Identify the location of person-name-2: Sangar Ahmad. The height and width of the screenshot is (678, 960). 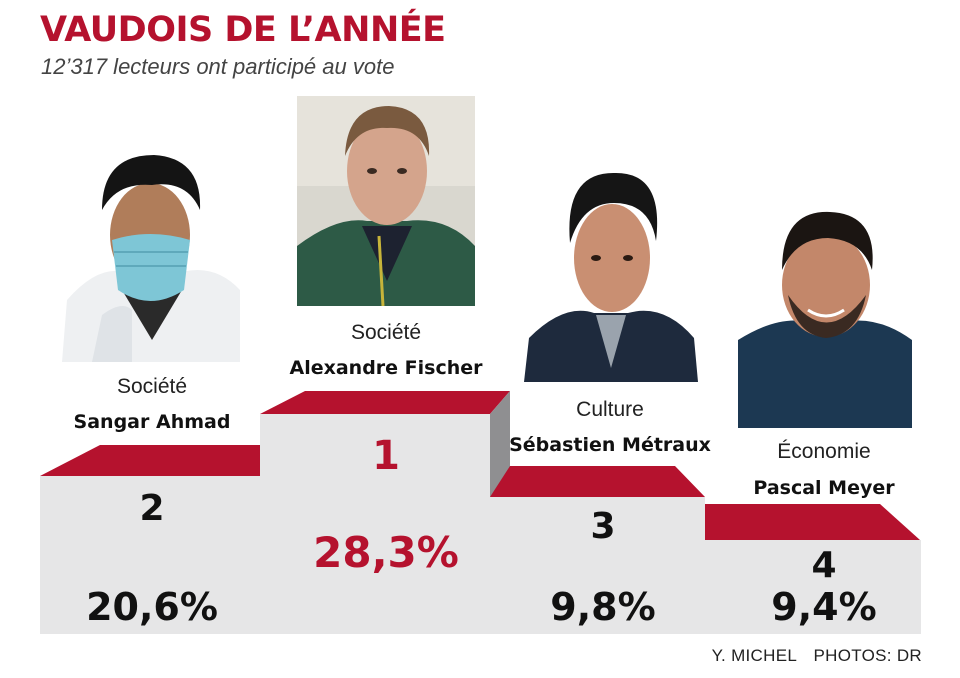
(152, 422).